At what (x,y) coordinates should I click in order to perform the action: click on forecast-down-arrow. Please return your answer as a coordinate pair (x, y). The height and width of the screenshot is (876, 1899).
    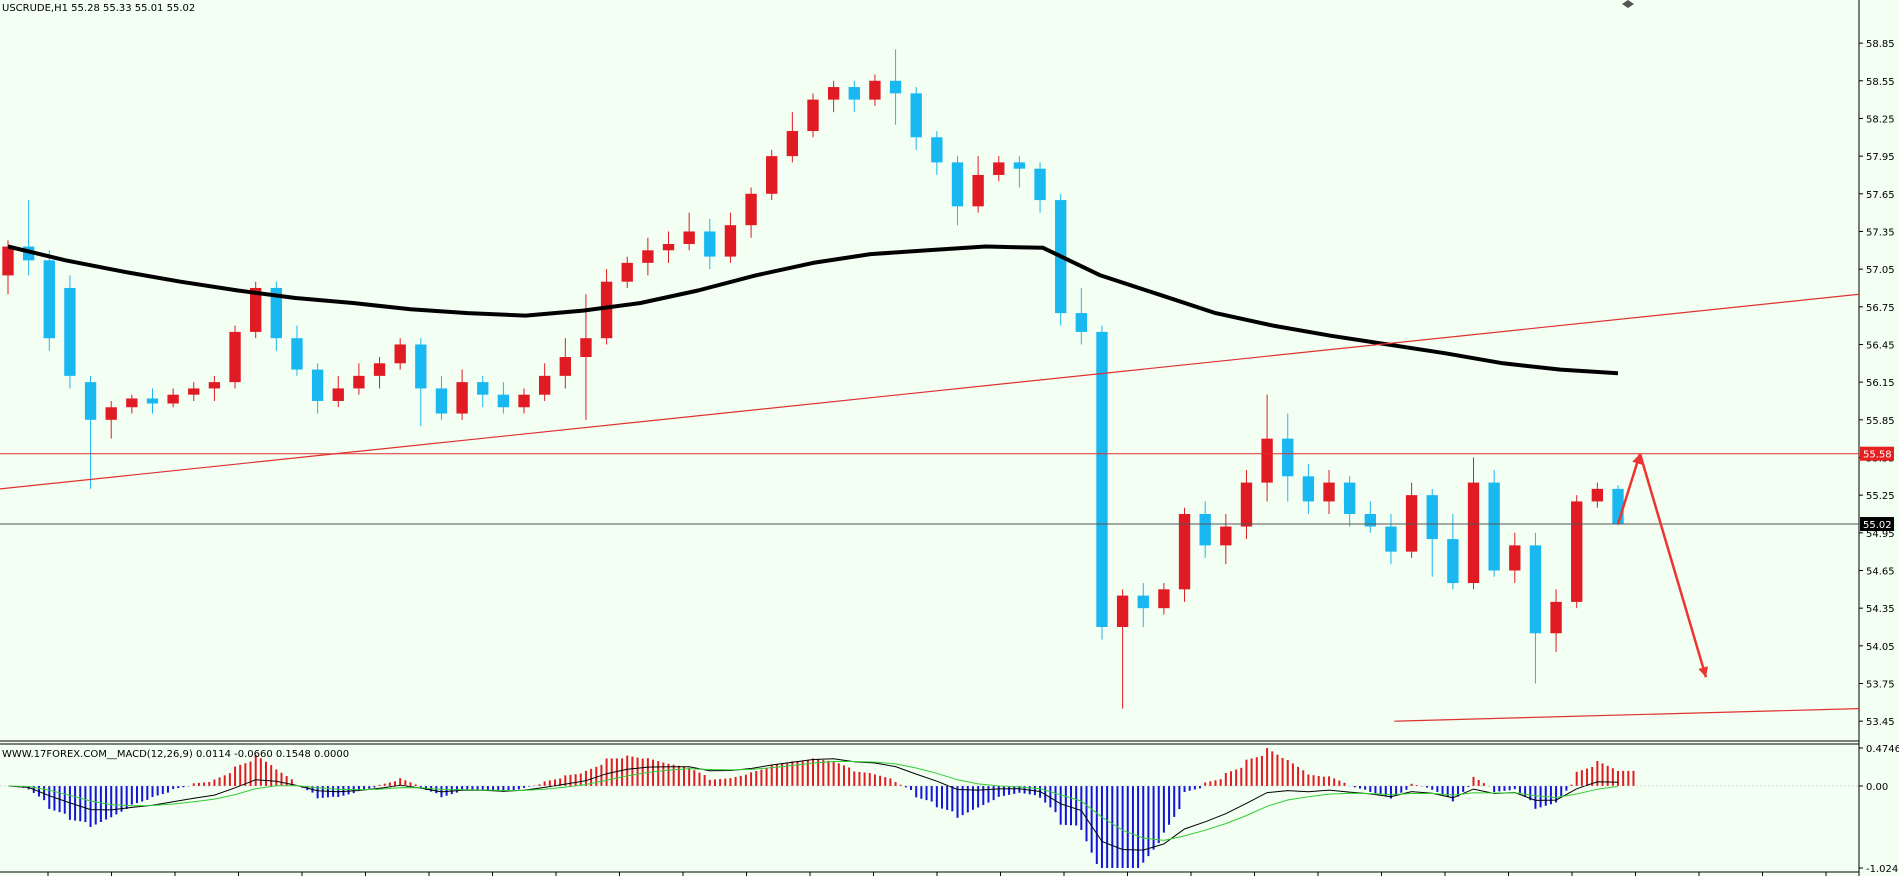
    Looking at the image, I should click on (1673, 565).